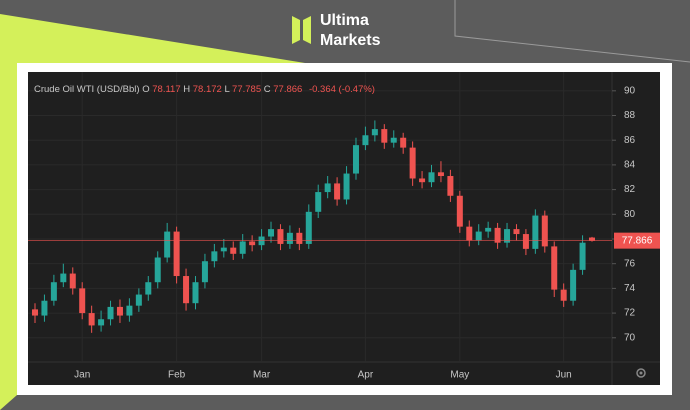 This screenshot has width=690, height=410. What do you see at coordinates (87, 89) in the screenshot?
I see `chart-title: Crude Oil WTI (USD/Bbl)` at bounding box center [87, 89].